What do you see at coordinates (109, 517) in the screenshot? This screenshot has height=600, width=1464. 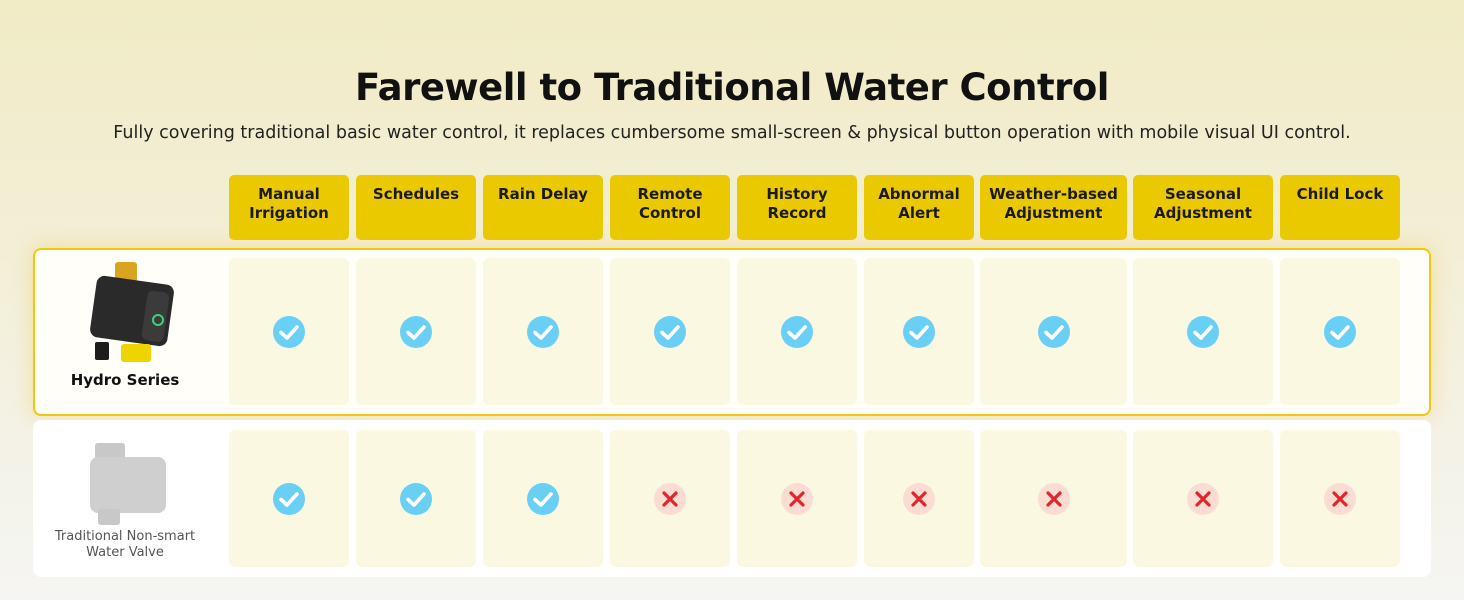 I see `valve-bottom` at bounding box center [109, 517].